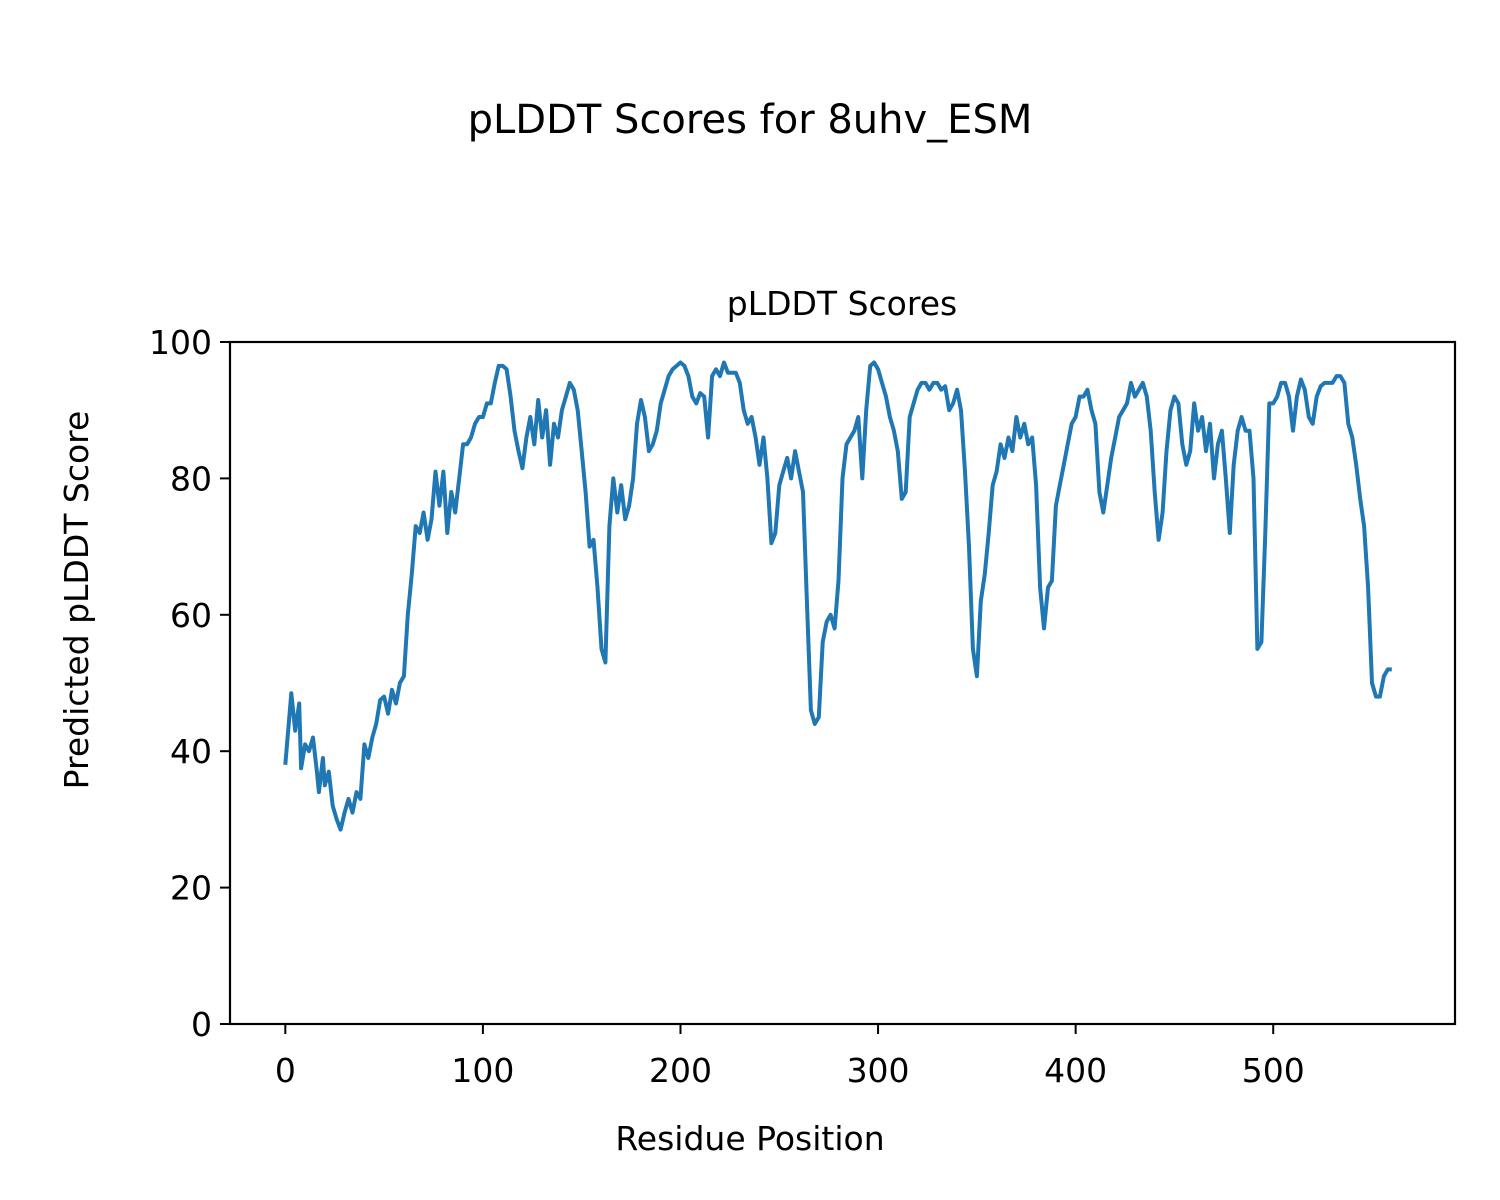  I want to click on x-tick-label: 500, so click(1273, 1070).